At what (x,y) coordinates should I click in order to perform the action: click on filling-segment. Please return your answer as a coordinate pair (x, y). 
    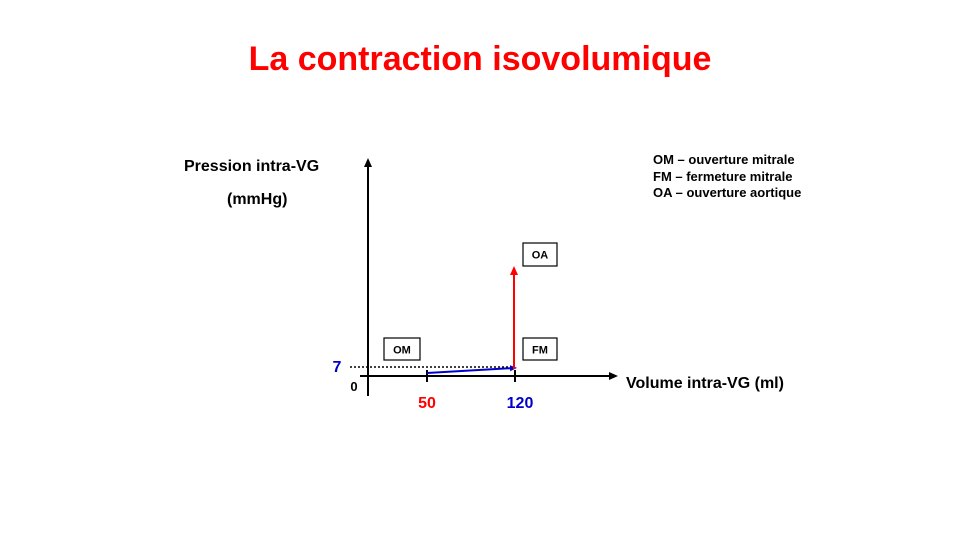
    Looking at the image, I should click on (471, 369).